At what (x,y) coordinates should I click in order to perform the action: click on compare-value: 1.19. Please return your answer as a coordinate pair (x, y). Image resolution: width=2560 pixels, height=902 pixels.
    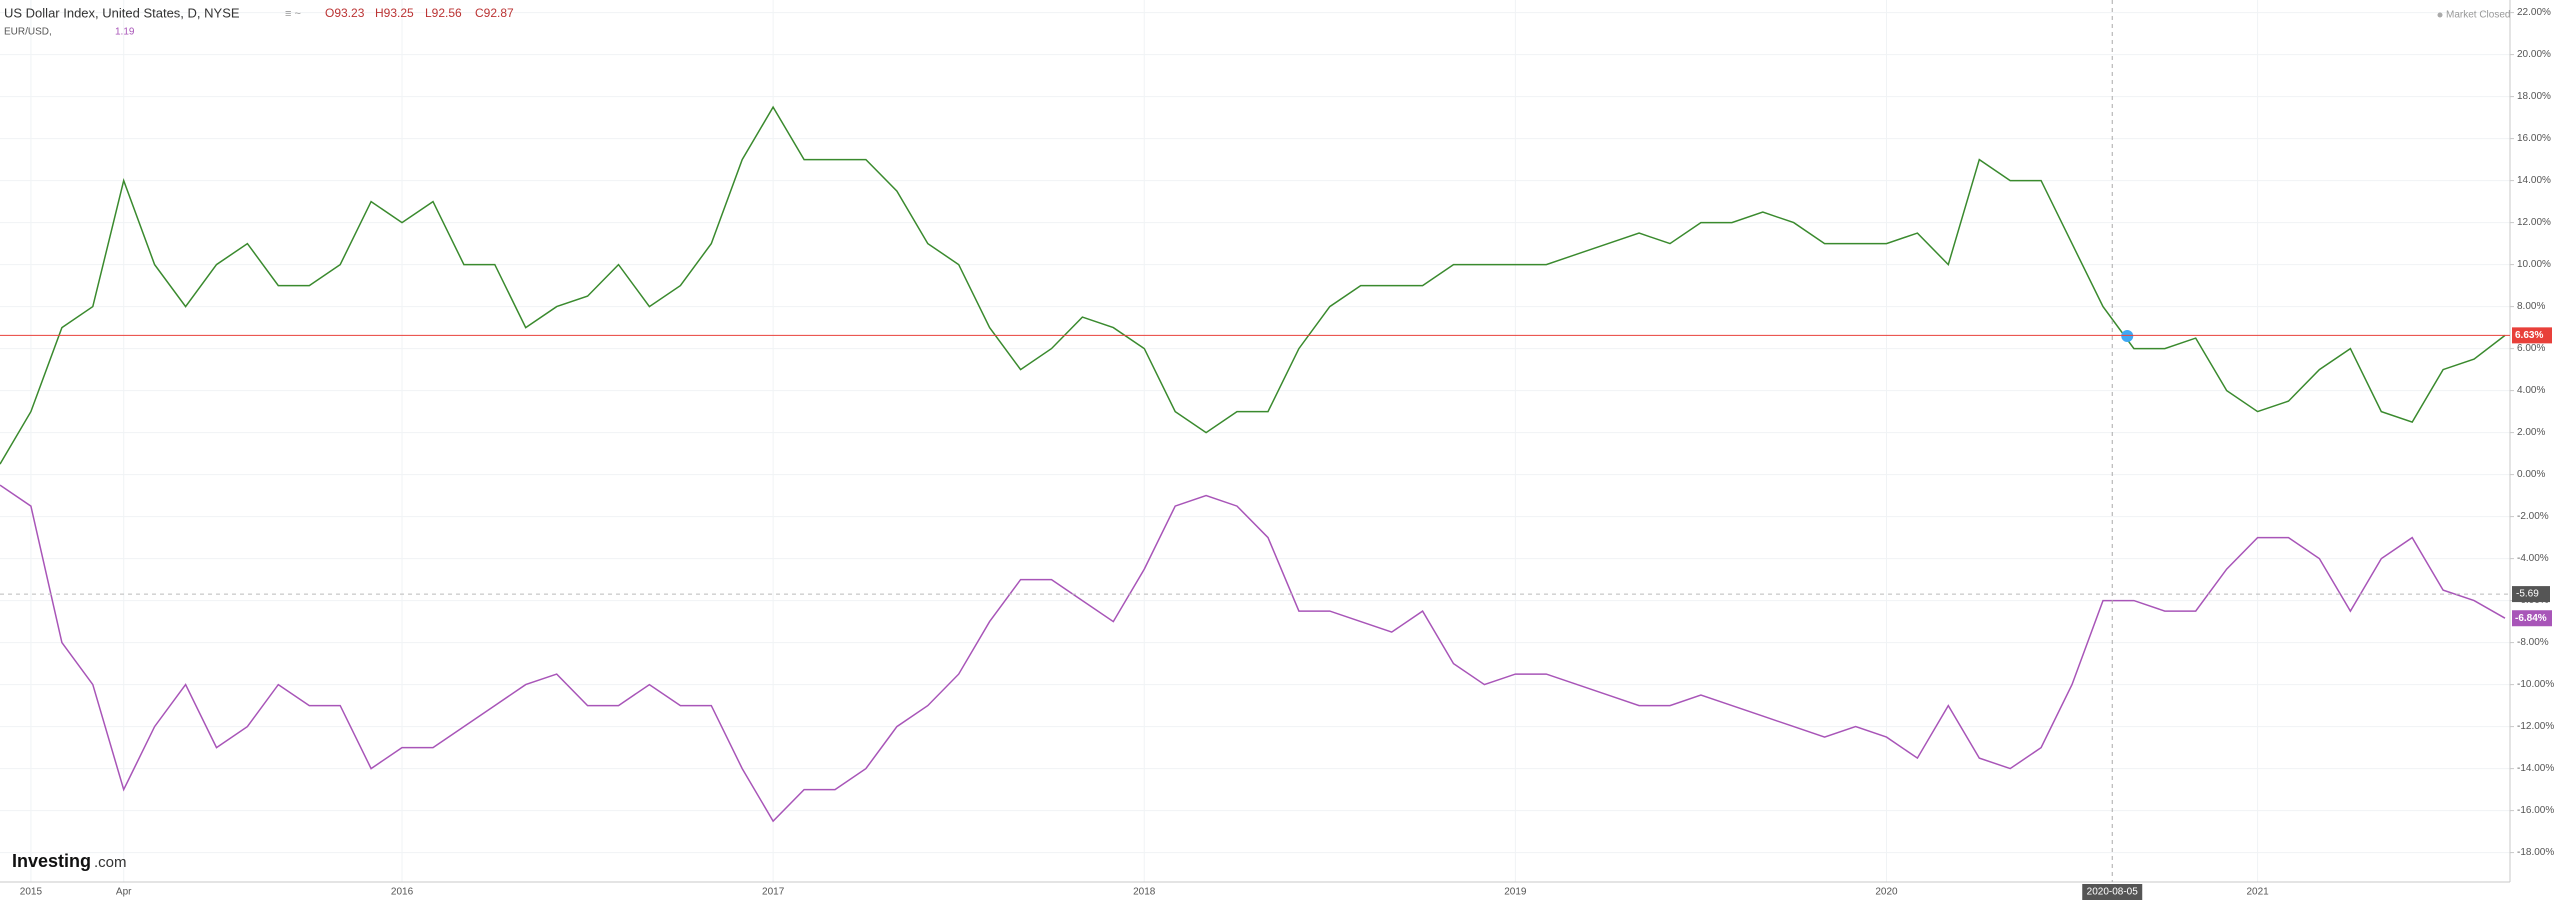
    Looking at the image, I should click on (125, 32).